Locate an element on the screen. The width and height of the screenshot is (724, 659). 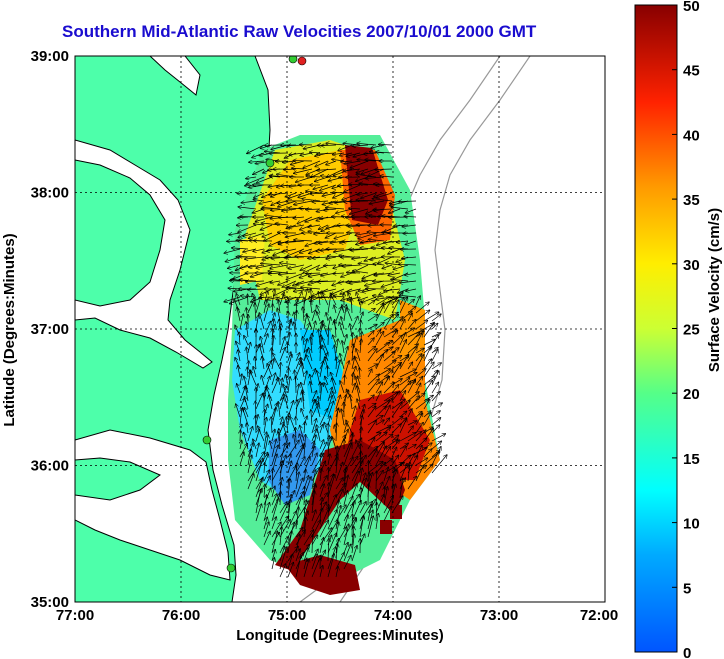
chesapeake-bay is located at coordinates (144, 254).